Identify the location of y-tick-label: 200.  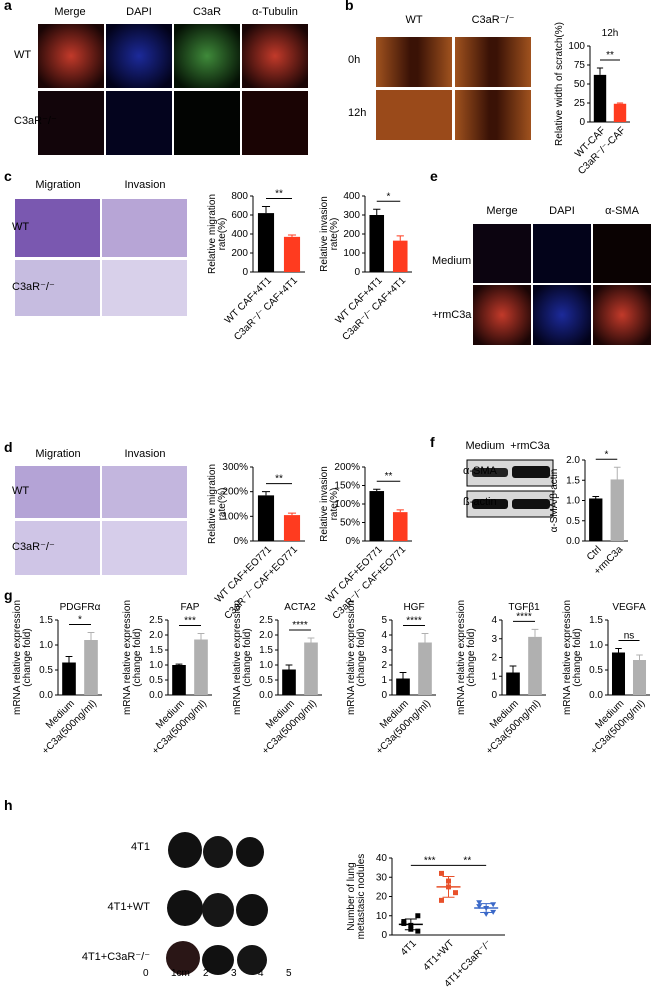
(239, 253).